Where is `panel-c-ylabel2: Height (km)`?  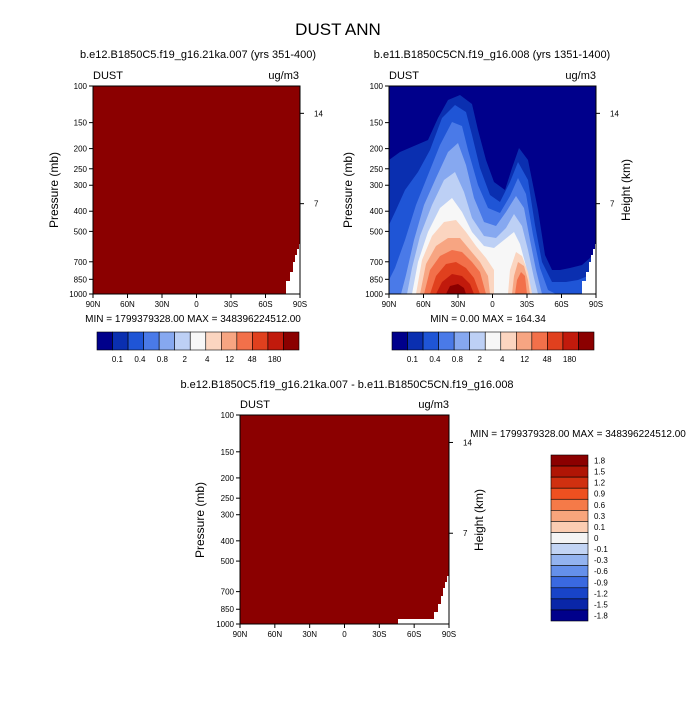 panel-c-ylabel2: Height (km) is located at coordinates (479, 520).